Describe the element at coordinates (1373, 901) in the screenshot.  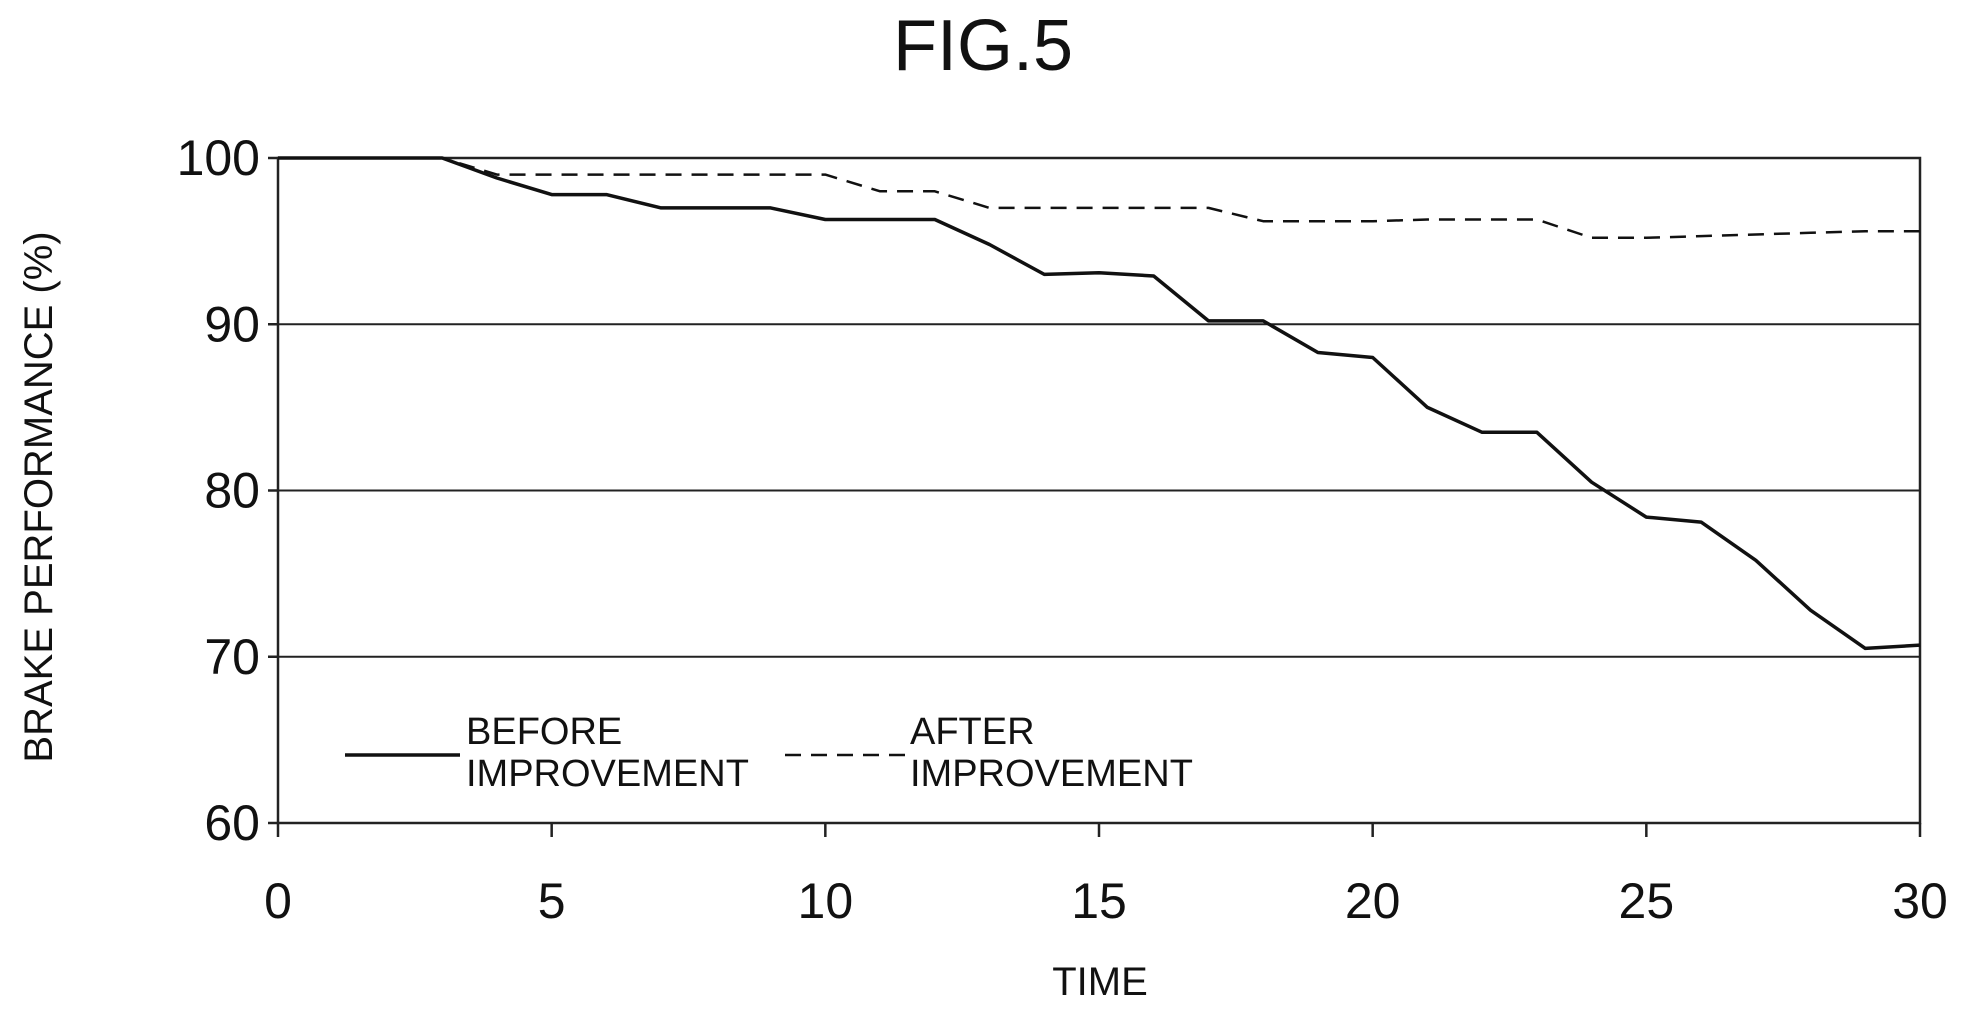
I see `x-tick-label: 20` at that location.